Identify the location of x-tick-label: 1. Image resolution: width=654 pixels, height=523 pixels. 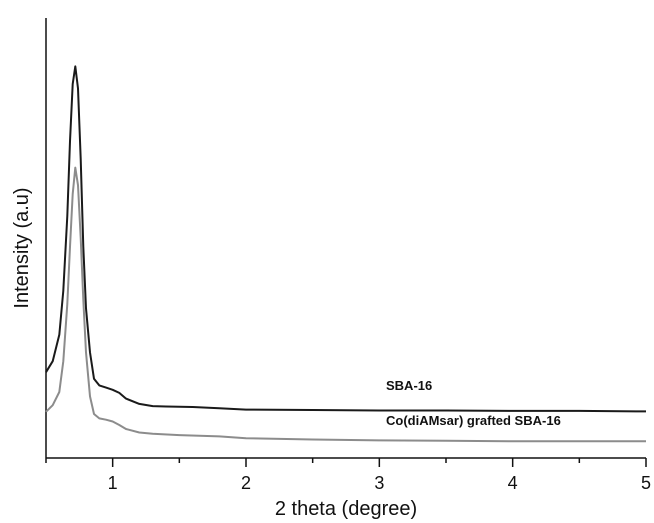
(113, 483).